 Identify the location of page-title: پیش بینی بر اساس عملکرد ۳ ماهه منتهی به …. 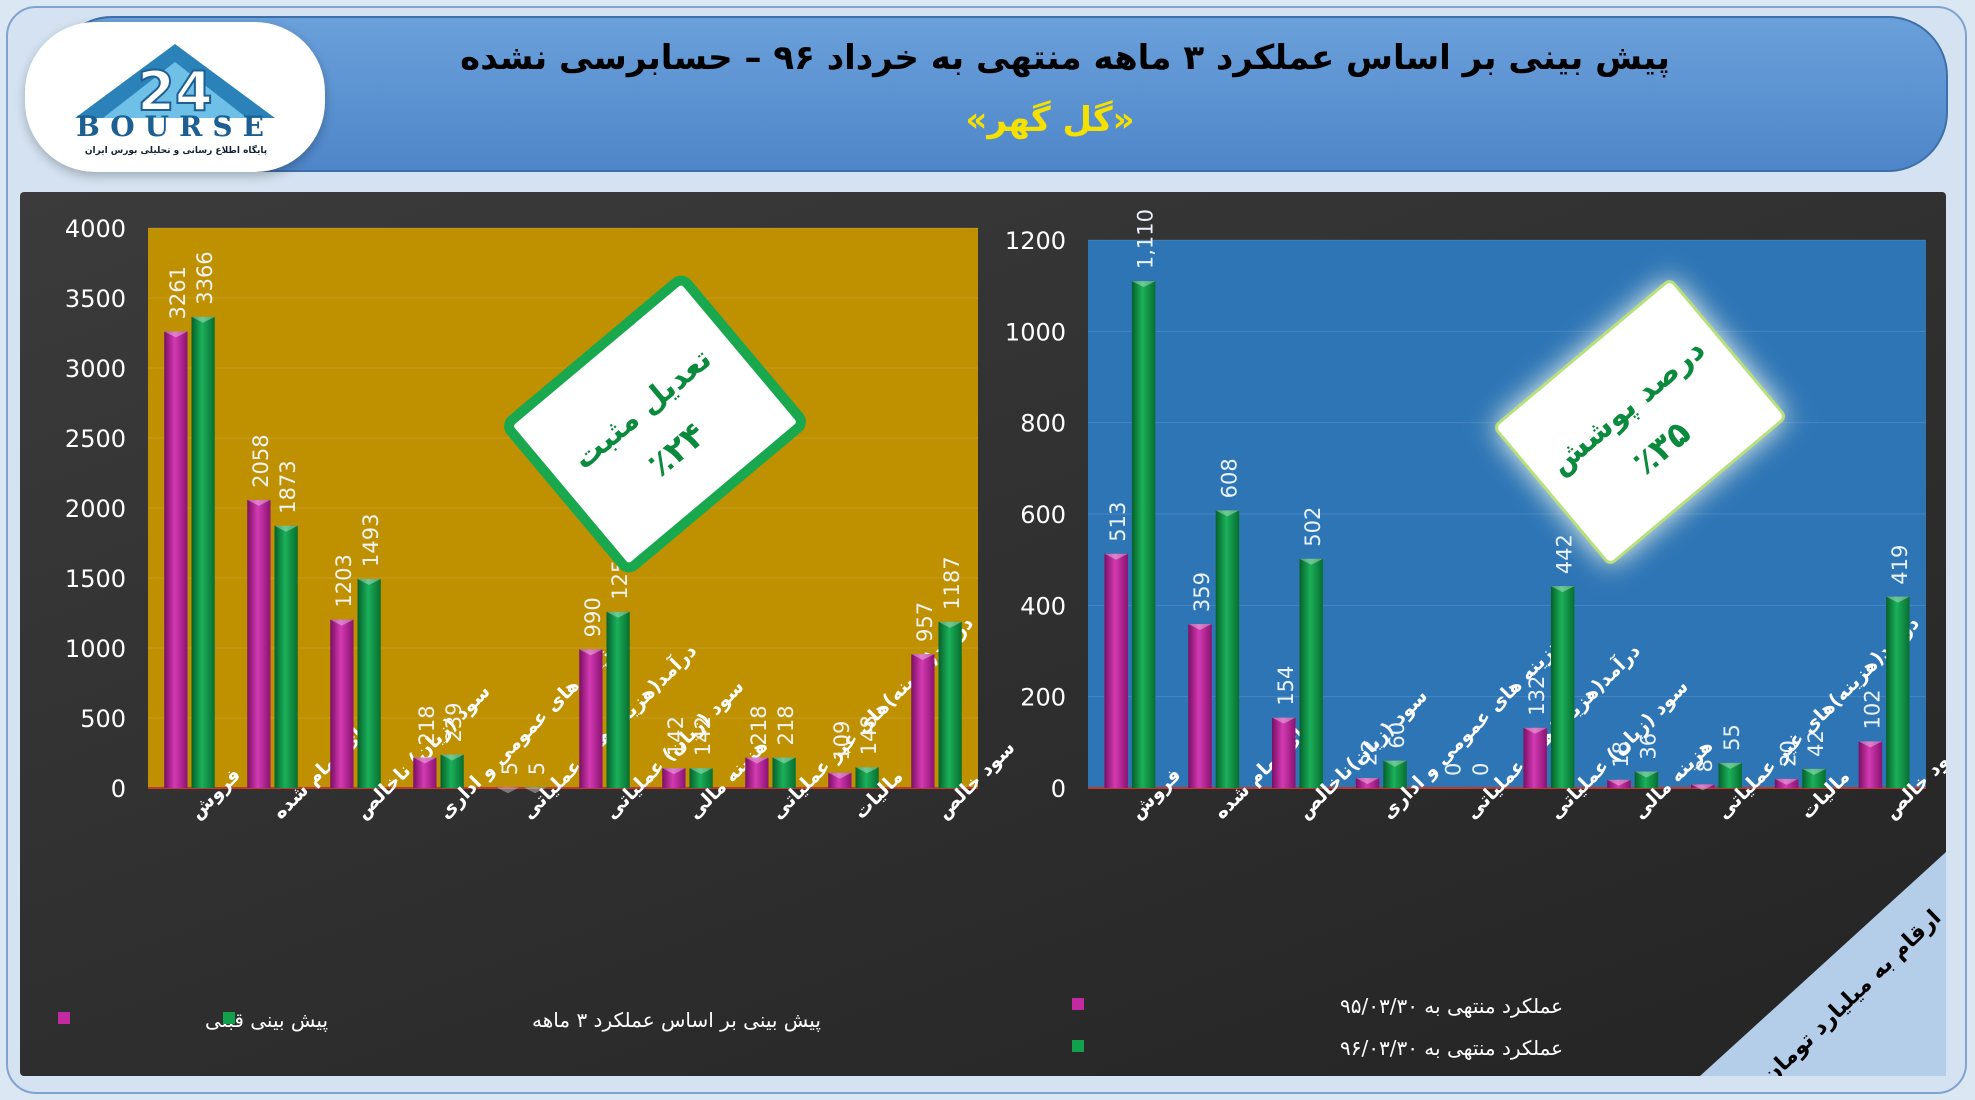
(1065, 58).